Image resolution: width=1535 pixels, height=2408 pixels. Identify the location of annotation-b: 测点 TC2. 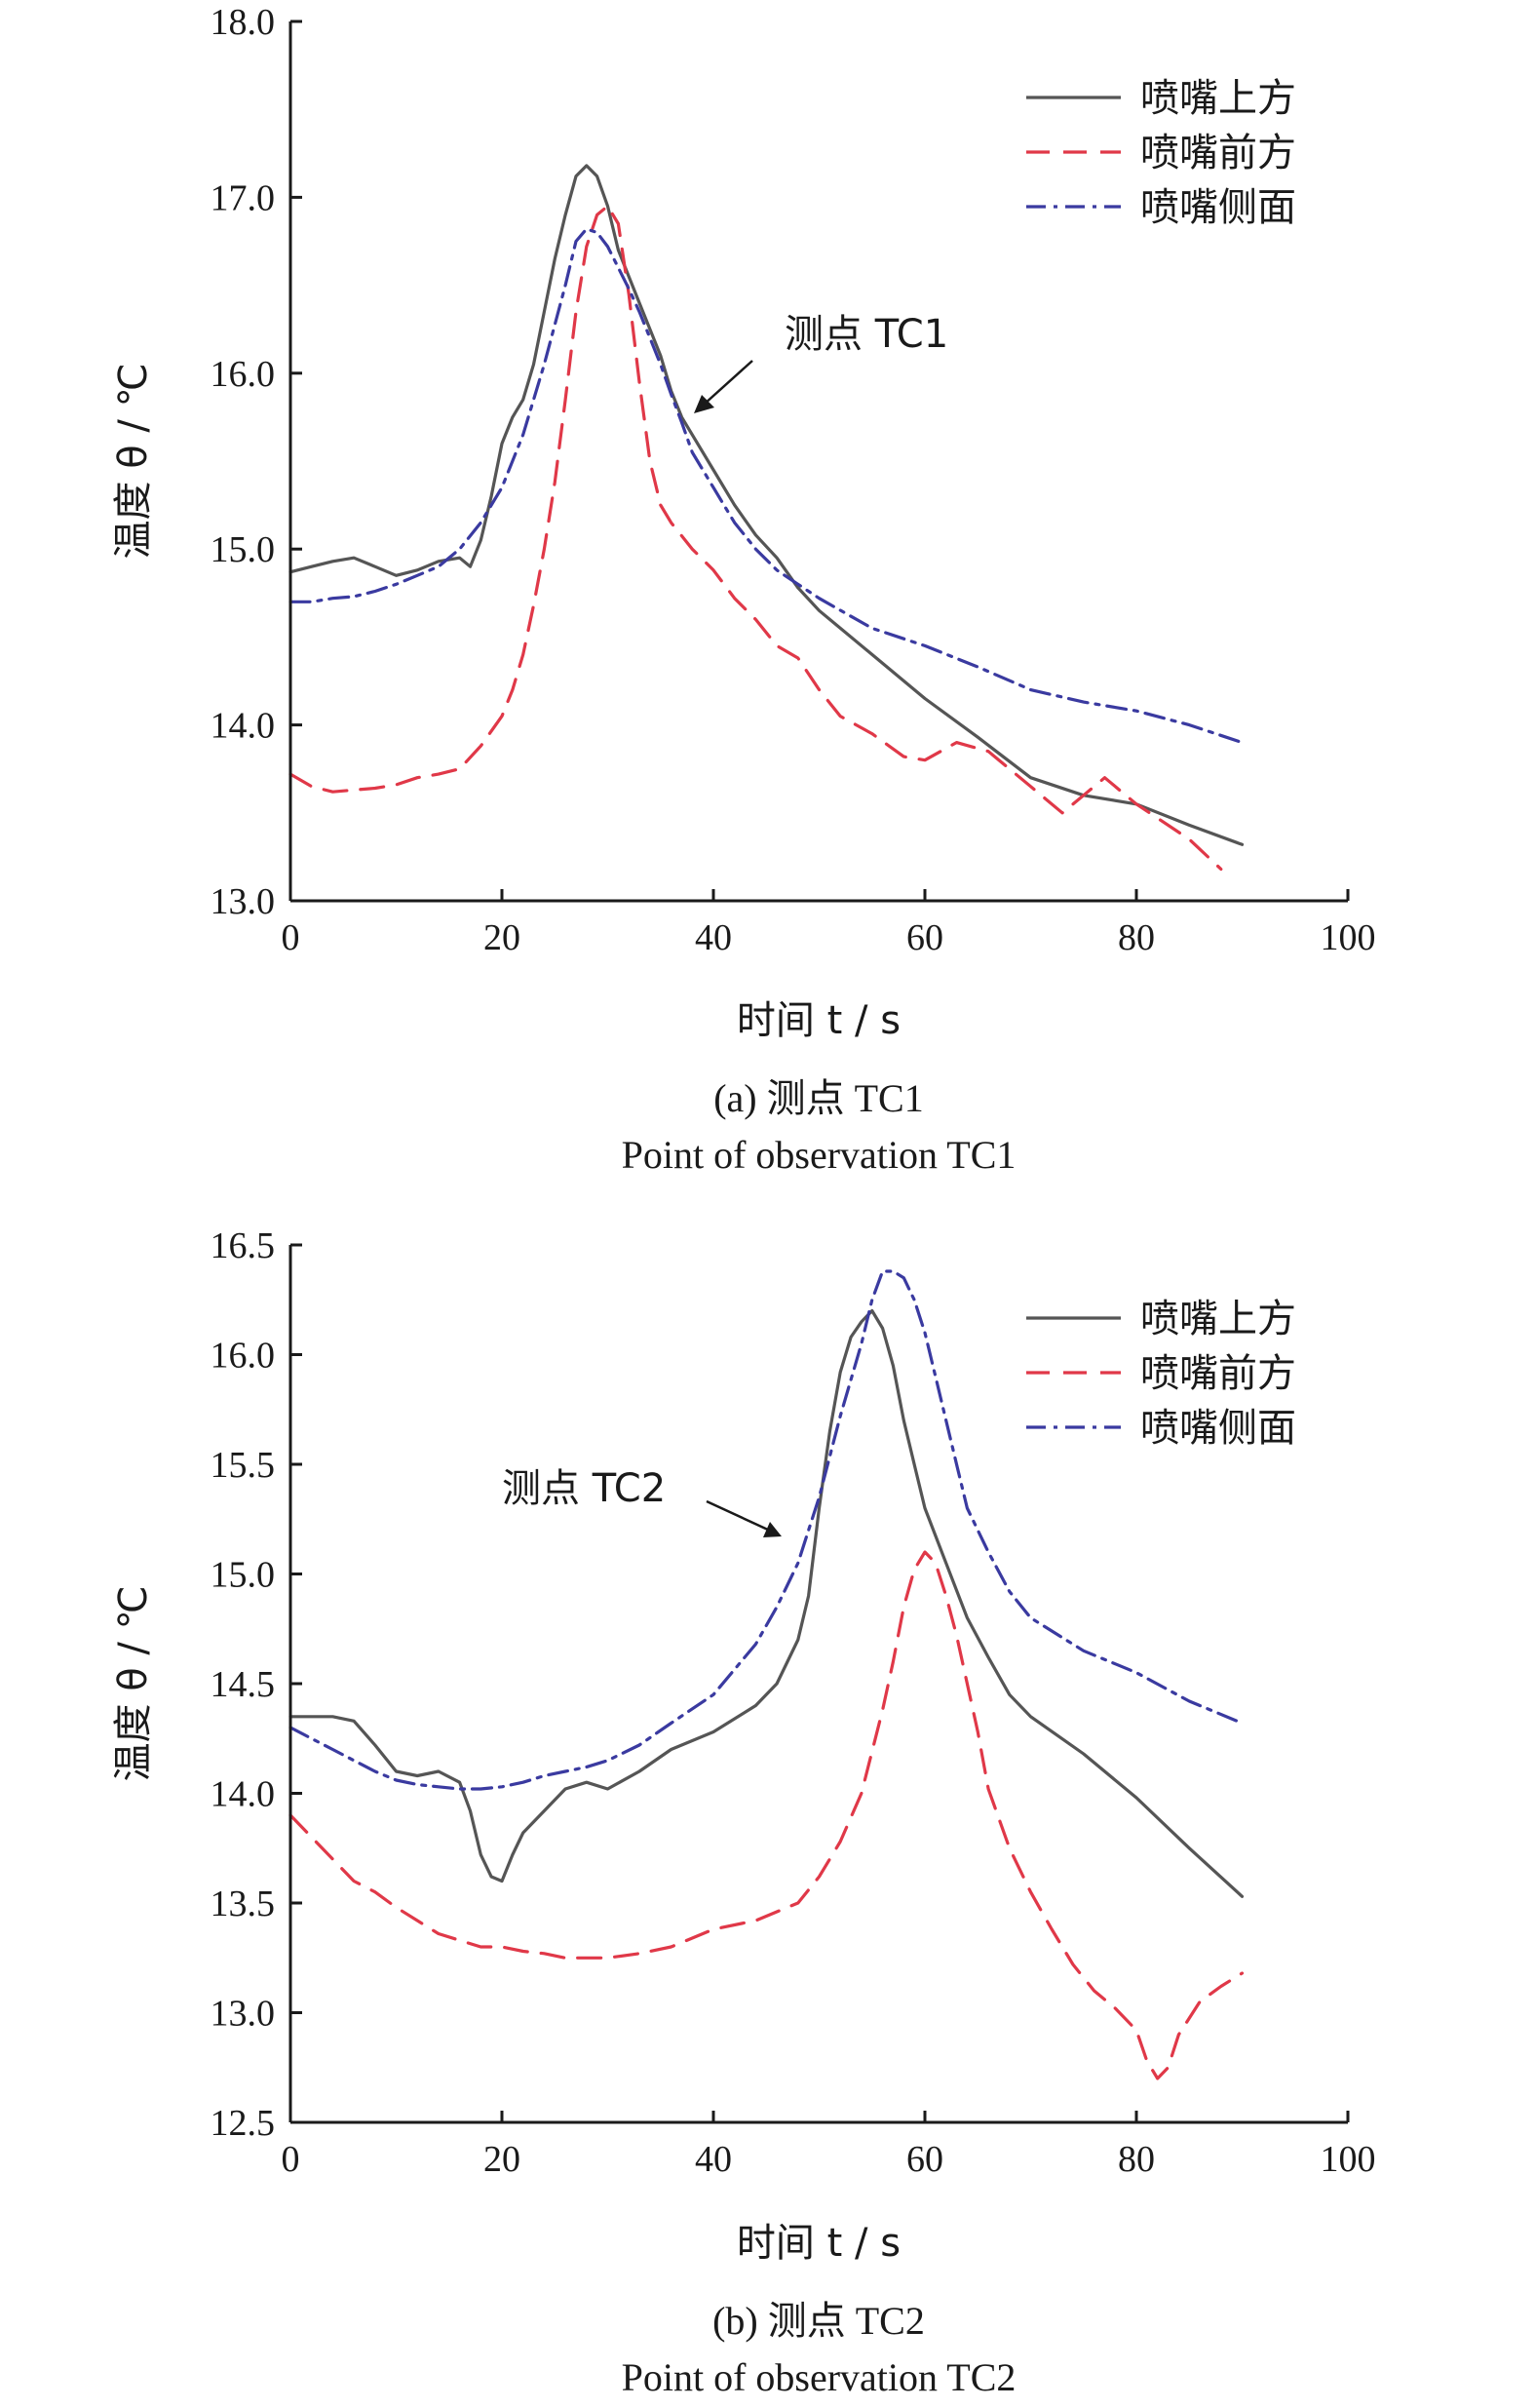
(642, 1501).